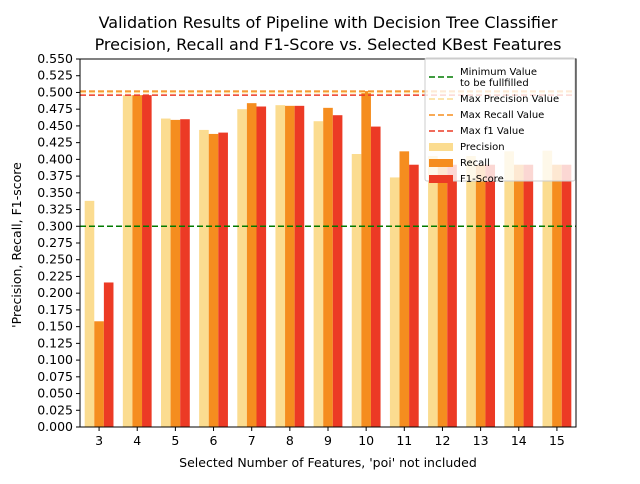 The image size is (640, 484). I want to click on x-tick-label-15: 15, so click(557, 440).